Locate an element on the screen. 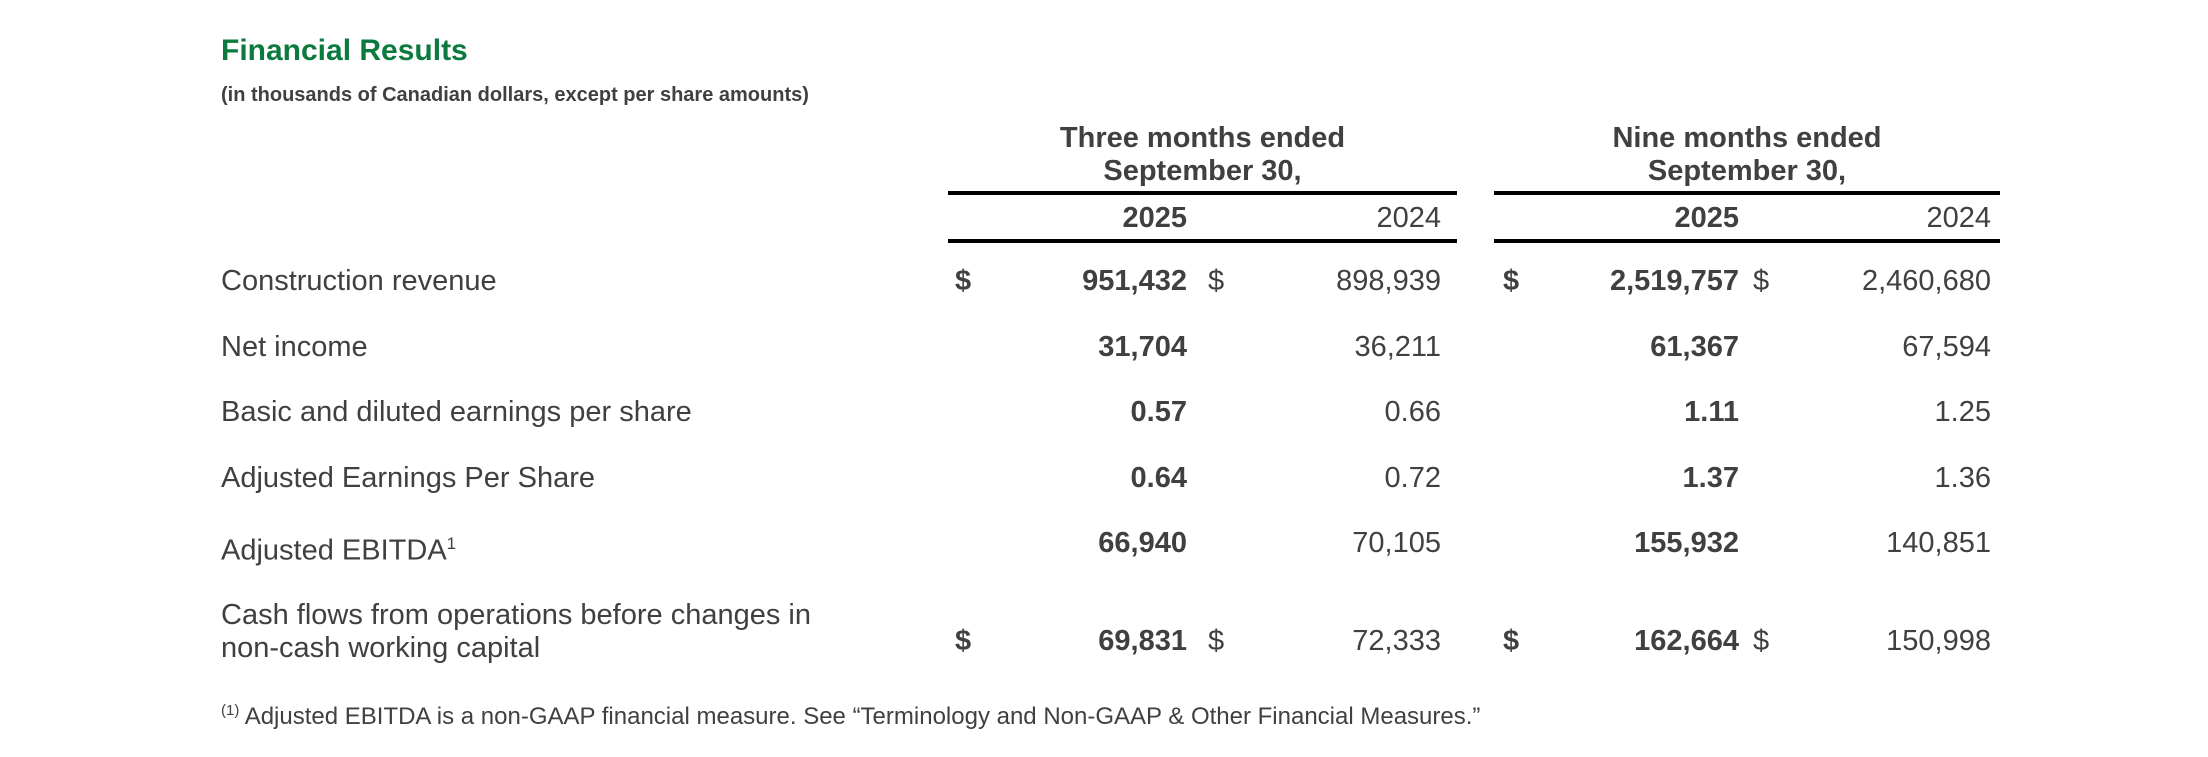  row-label-text: Construction revenue is located at coordinates (359, 281).